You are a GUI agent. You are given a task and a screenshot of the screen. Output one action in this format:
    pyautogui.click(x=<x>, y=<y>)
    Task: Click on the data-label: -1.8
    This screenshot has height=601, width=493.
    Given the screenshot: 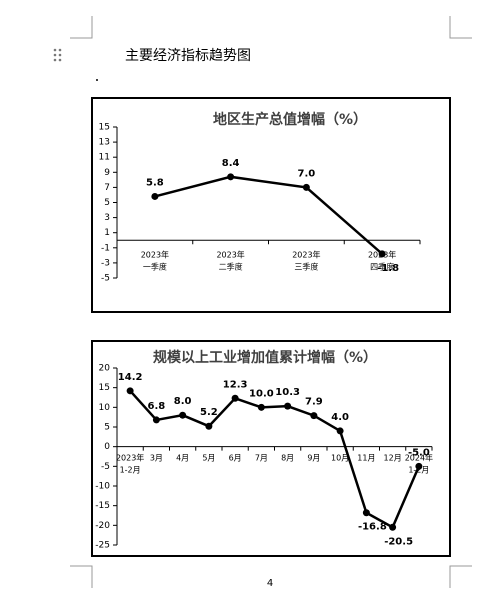 What is the action you would take?
    pyautogui.click(x=388, y=268)
    